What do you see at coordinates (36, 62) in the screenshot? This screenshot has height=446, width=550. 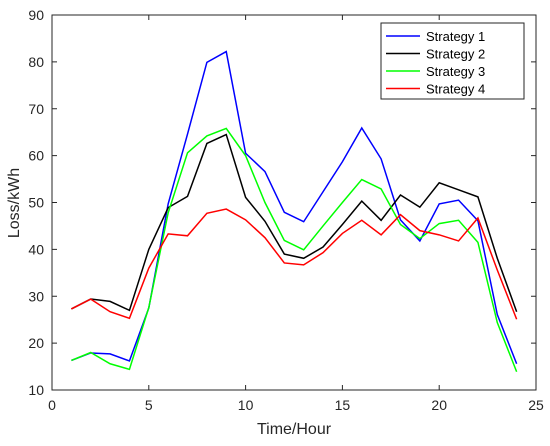 I see `y-tick-label: 80` at bounding box center [36, 62].